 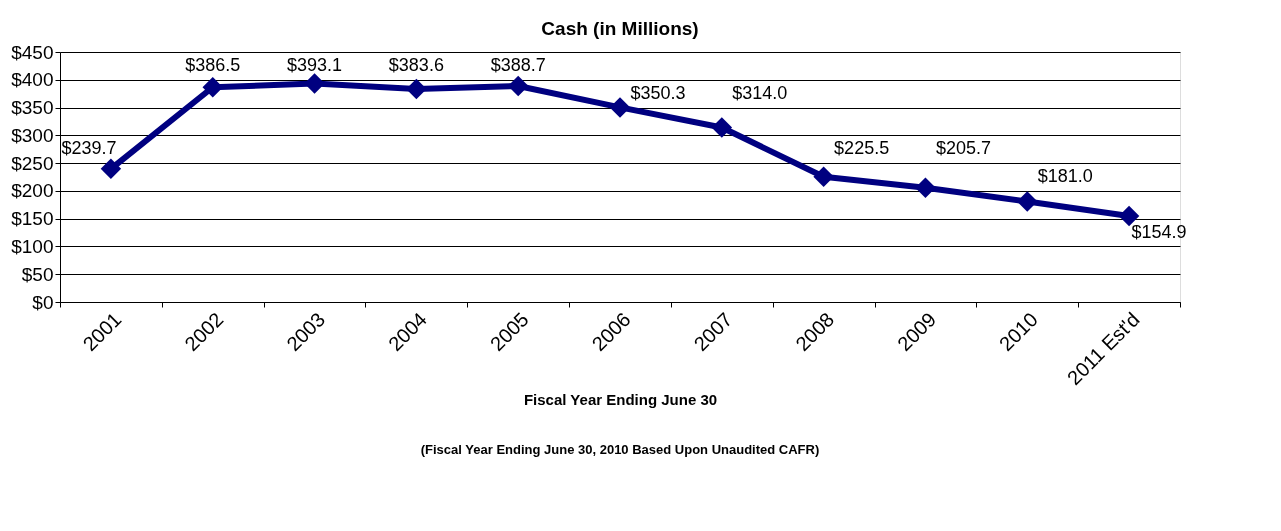 I want to click on text: (Fiscal Year Ending June 30, 2010 Based Upon Unaudited CAFR), so click(x=620, y=449).